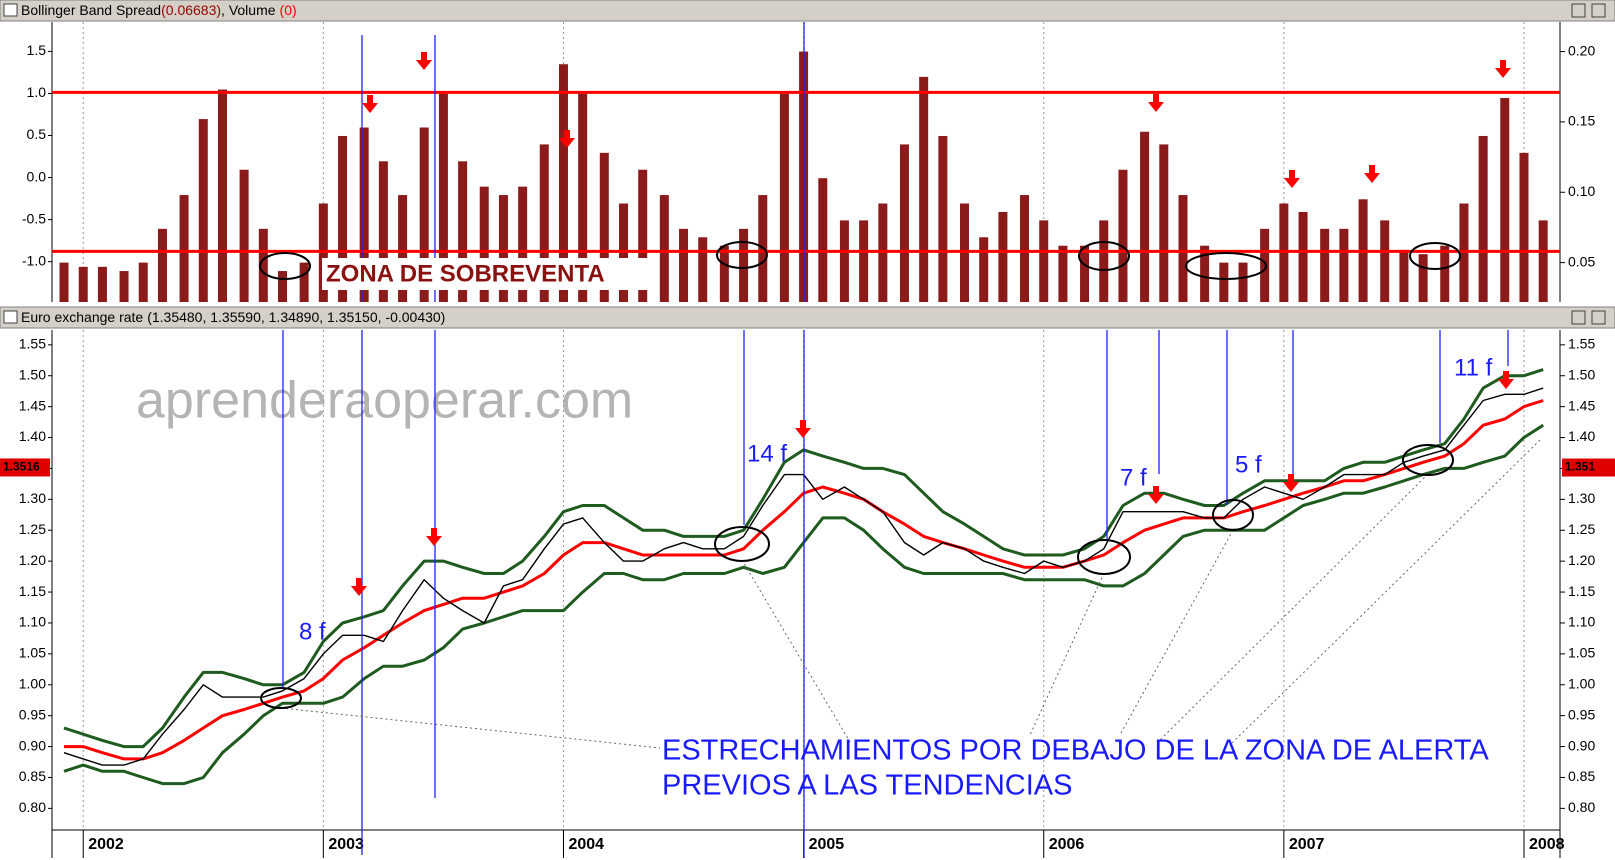 This screenshot has height=860, width=1615. I want to click on guide-line, so click(796, 651).